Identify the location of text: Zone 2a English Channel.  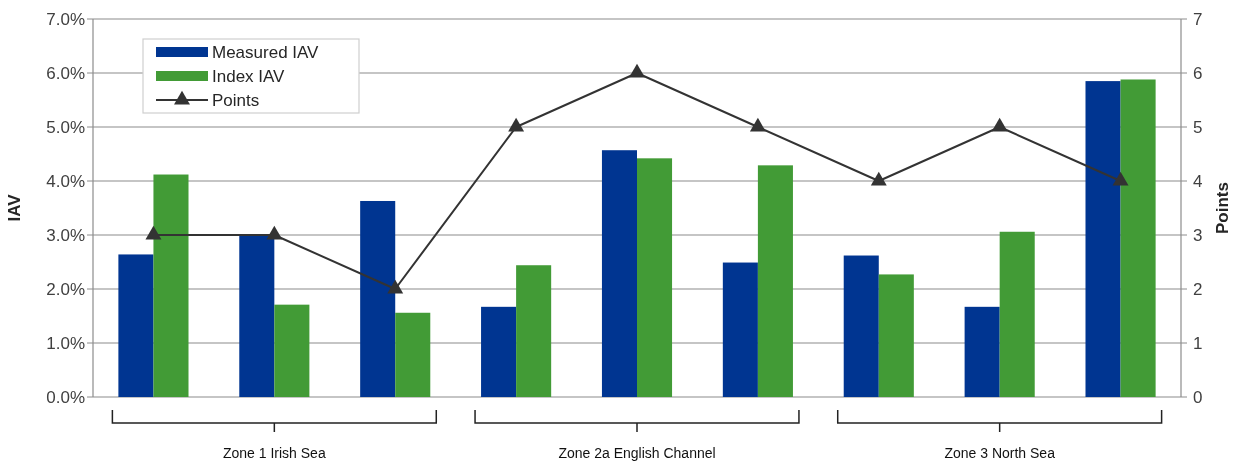
(637, 453).